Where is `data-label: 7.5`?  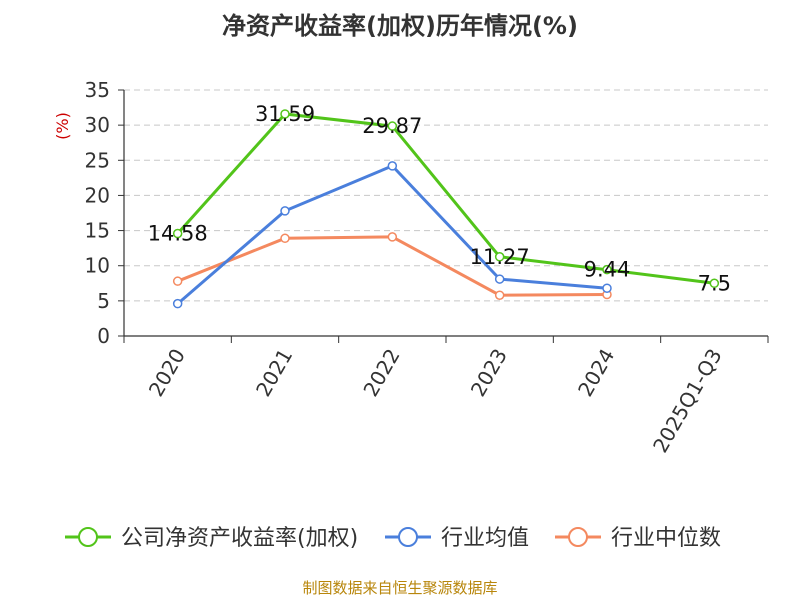
data-label: 7.5 is located at coordinates (714, 283).